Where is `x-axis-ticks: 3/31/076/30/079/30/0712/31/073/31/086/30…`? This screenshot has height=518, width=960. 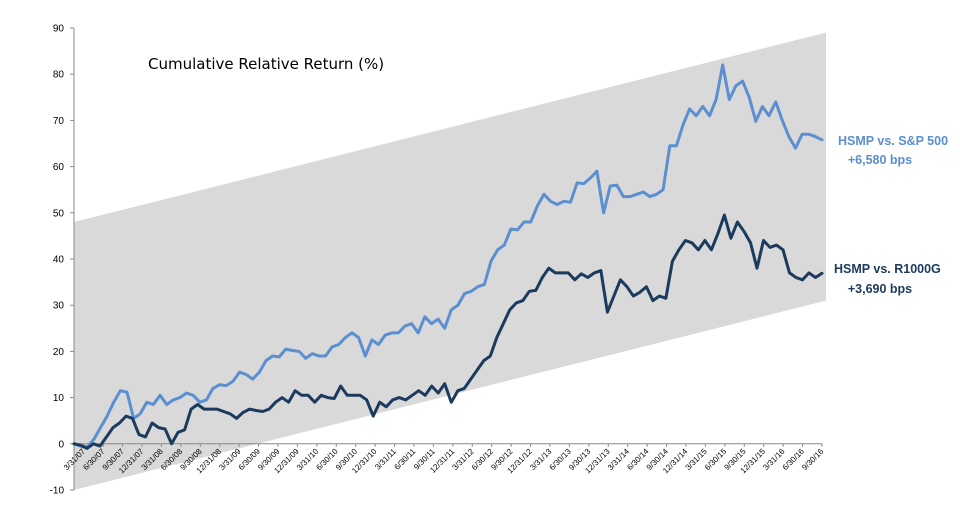 x-axis-ticks: 3/31/076/30/079/30/0712/31/073/31/086/30… is located at coordinates (444, 459).